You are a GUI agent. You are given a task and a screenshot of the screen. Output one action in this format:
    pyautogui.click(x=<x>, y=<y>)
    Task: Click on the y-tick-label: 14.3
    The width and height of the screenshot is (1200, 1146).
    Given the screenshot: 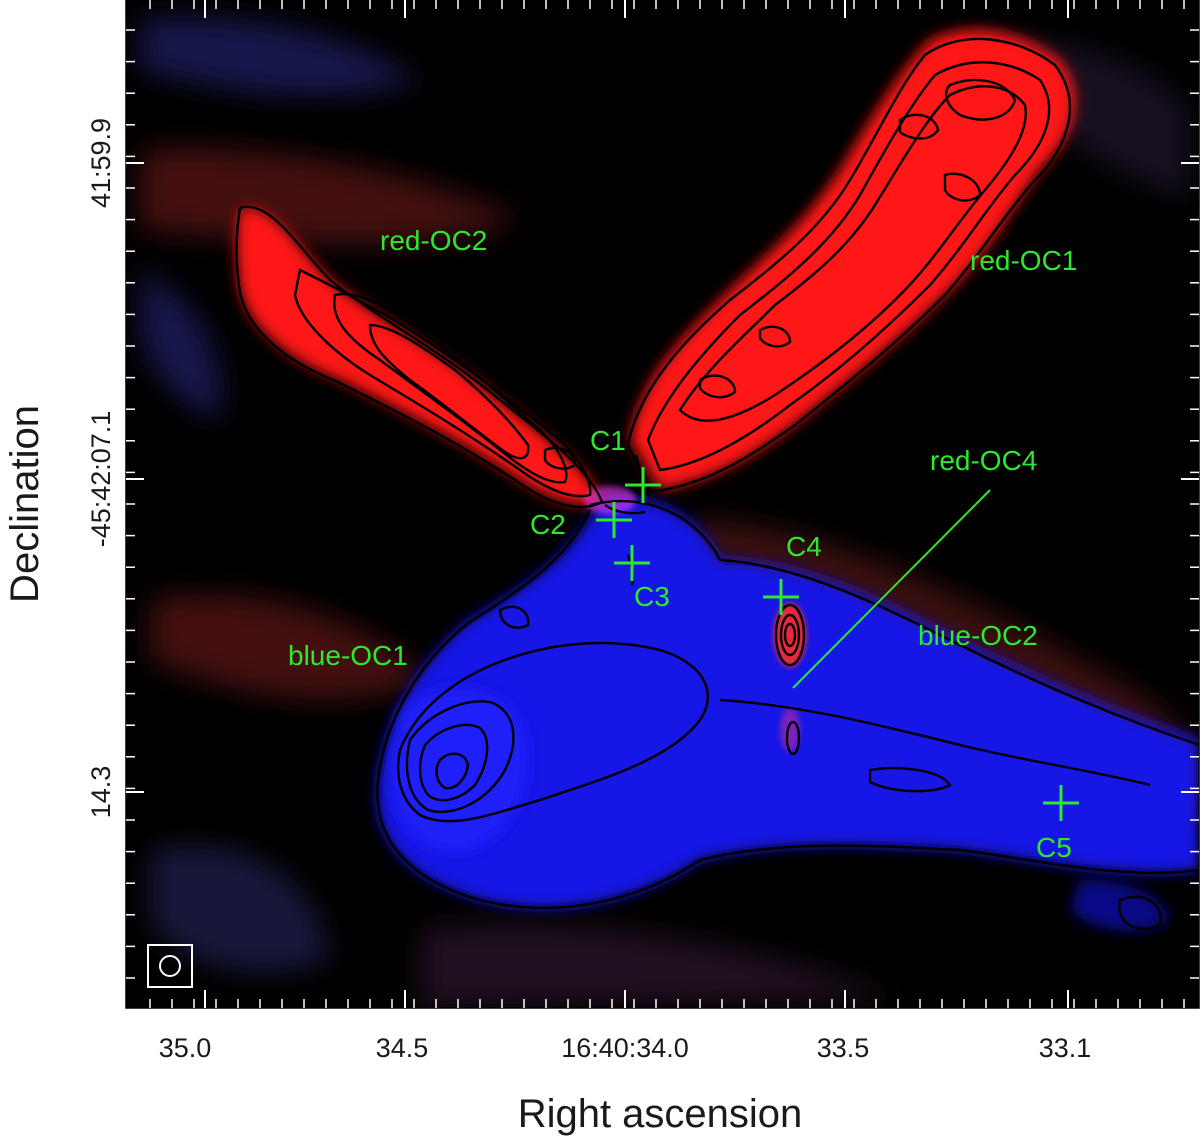 What is the action you would take?
    pyautogui.click(x=101, y=792)
    